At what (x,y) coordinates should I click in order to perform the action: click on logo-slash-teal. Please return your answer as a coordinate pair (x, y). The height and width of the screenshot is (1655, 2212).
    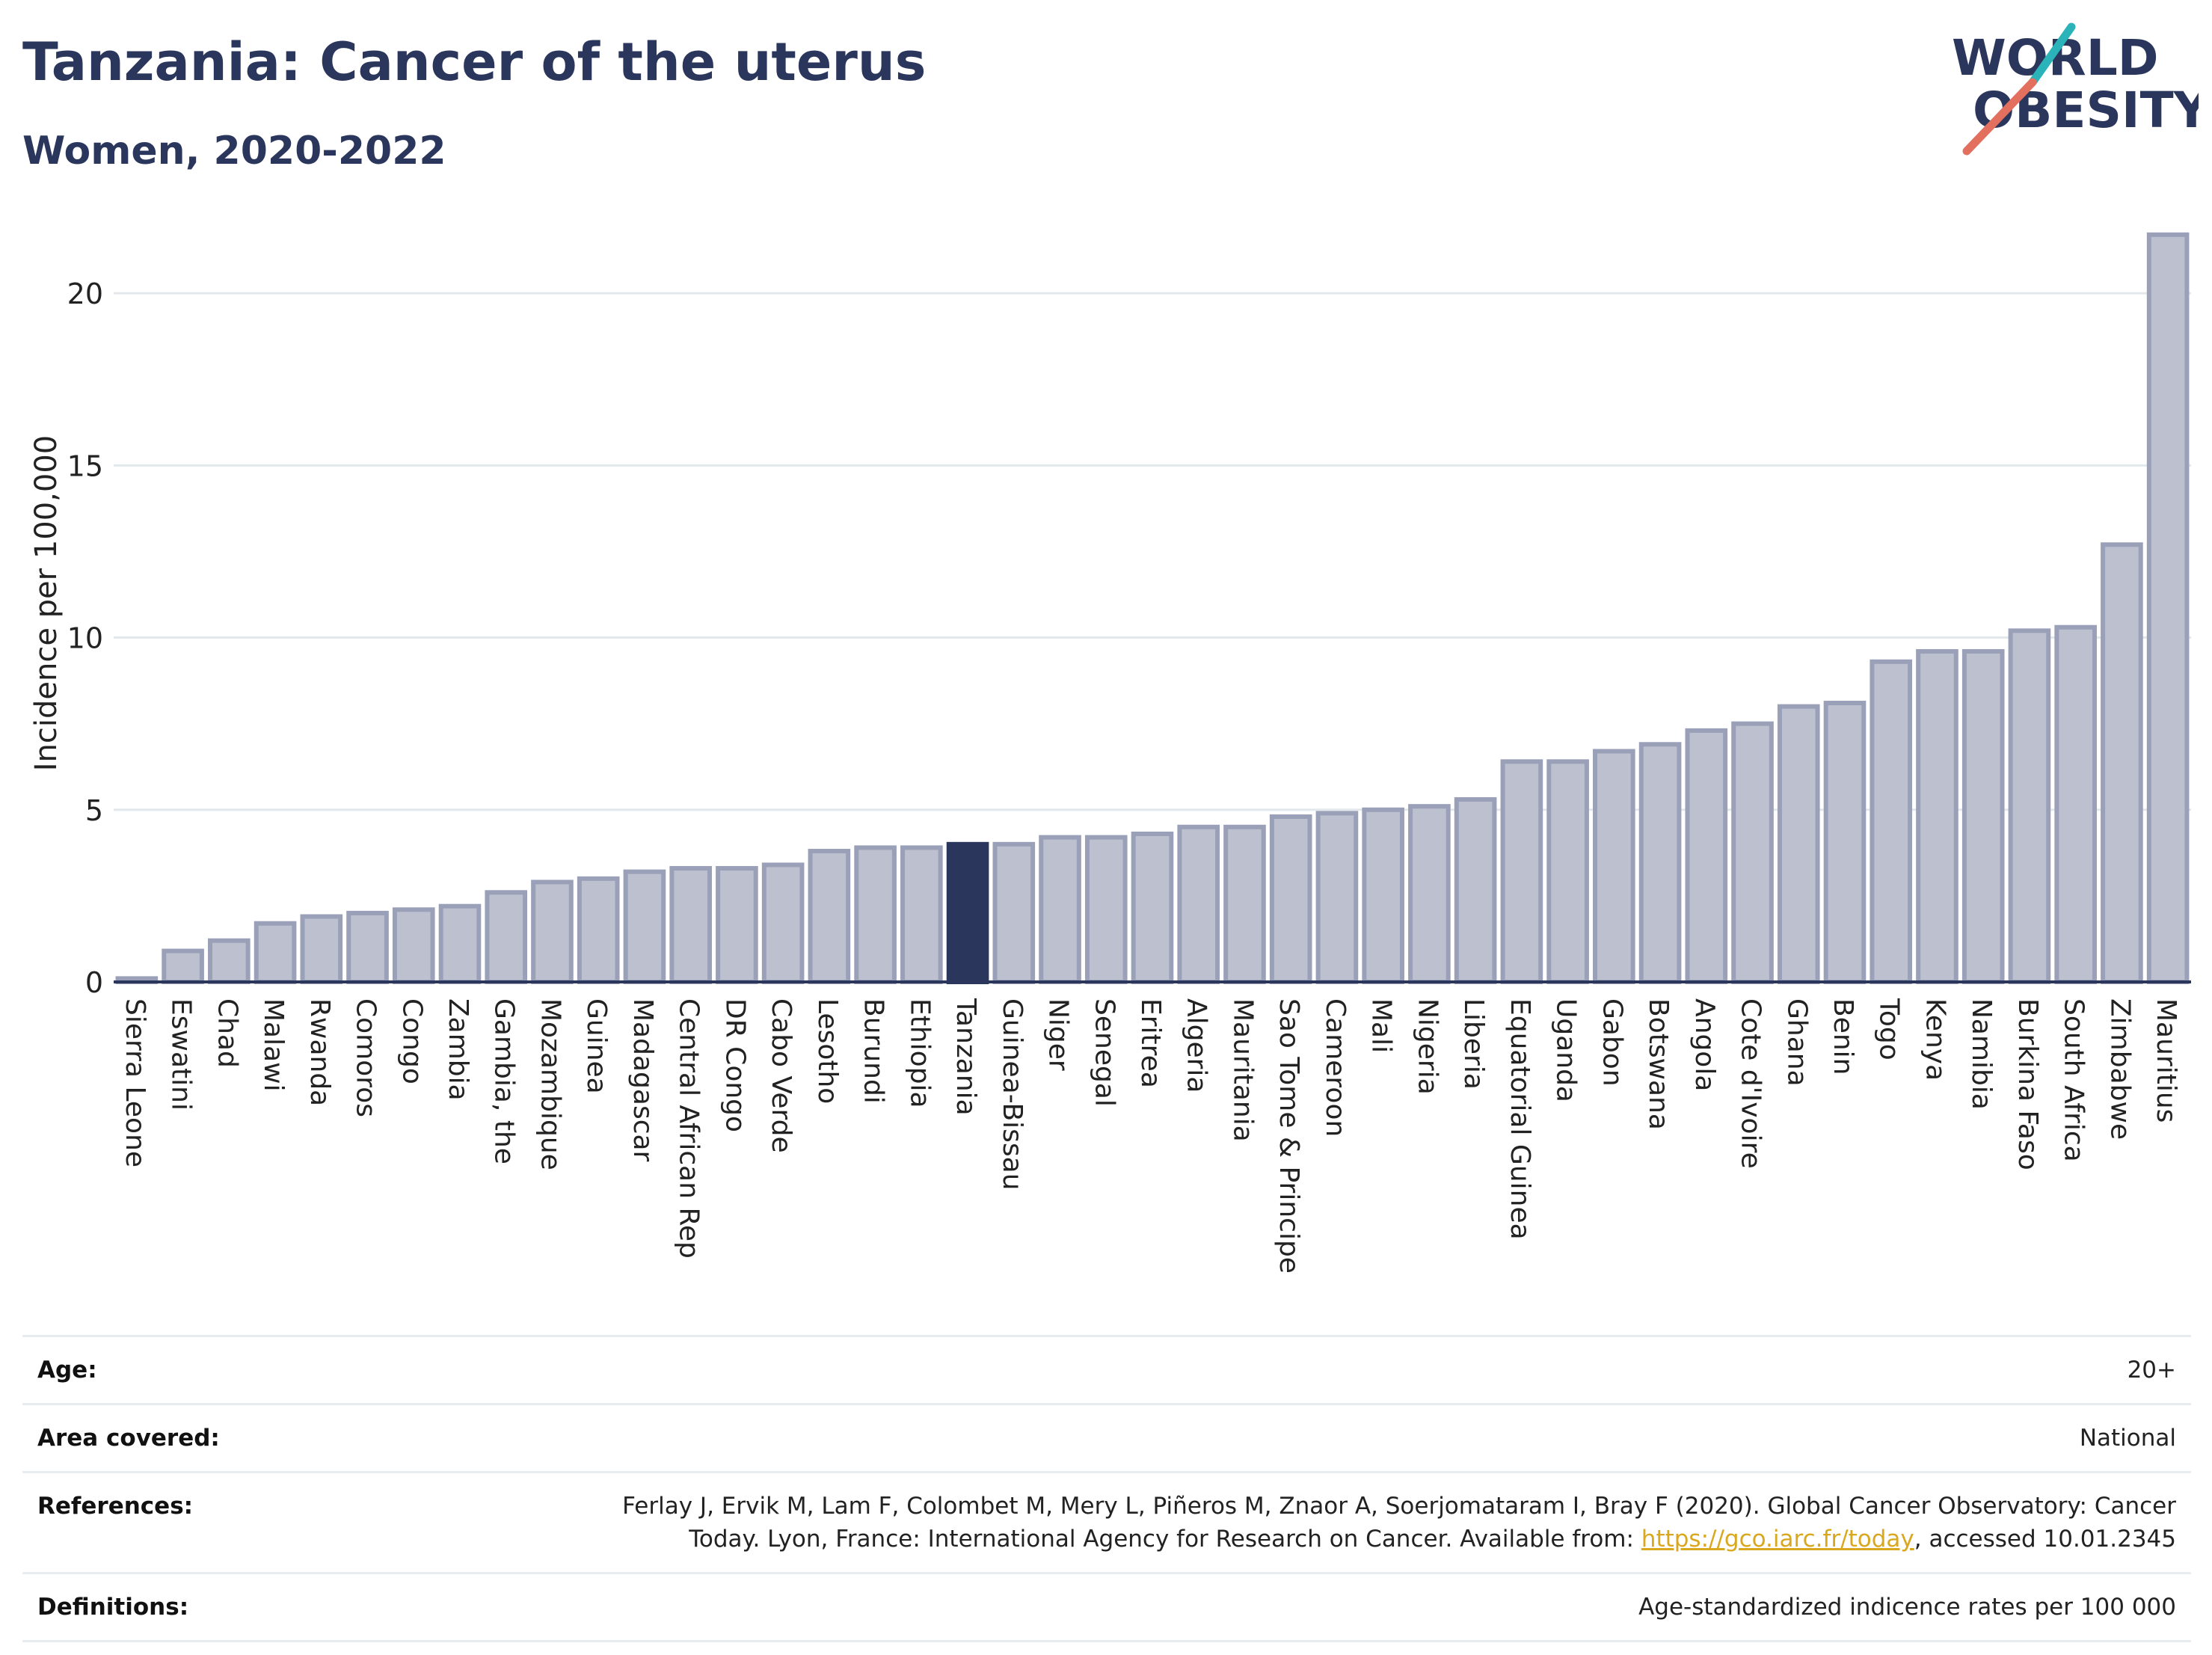
    Looking at the image, I should click on (2052, 54).